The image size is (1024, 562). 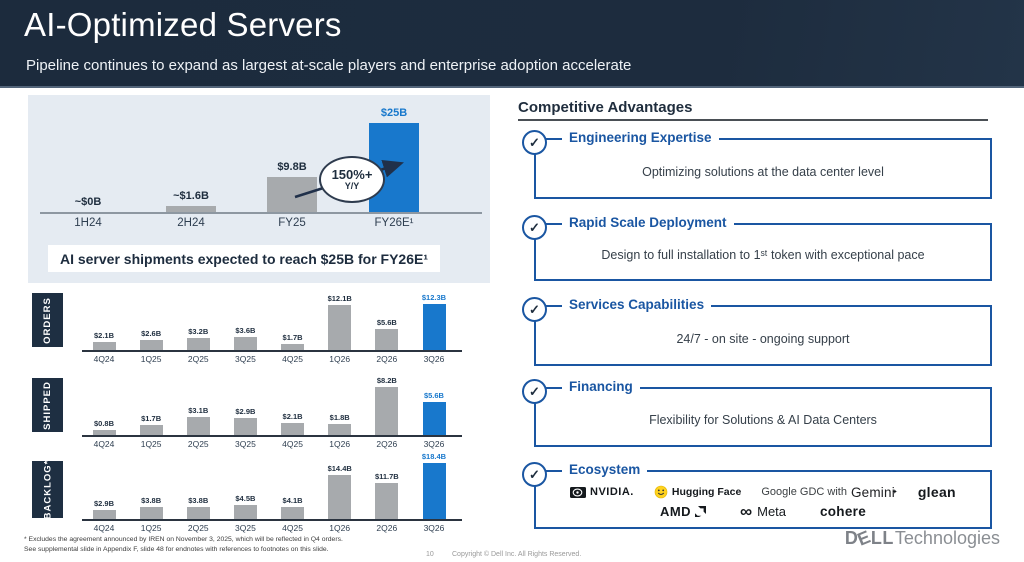 What do you see at coordinates (763, 511) in the screenshot?
I see `meta-logo: ∞ Meta` at bounding box center [763, 511].